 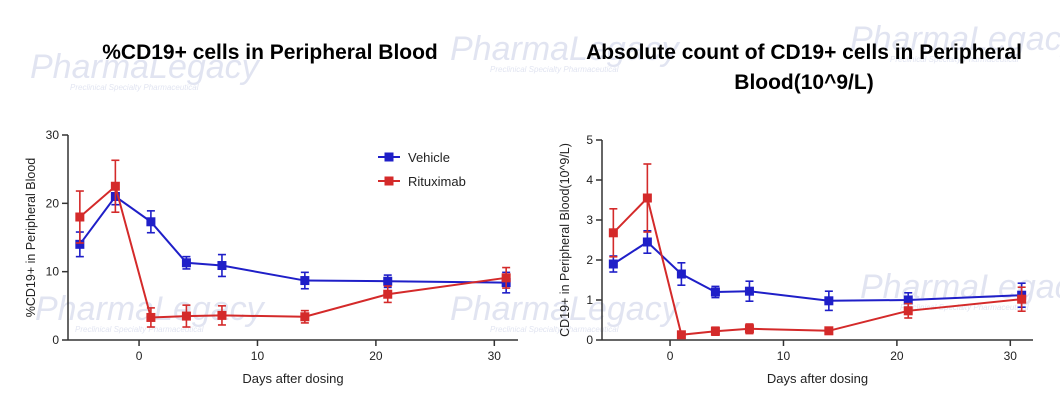 I want to click on legend-rituximab-label: Rituximab, so click(x=437, y=181).